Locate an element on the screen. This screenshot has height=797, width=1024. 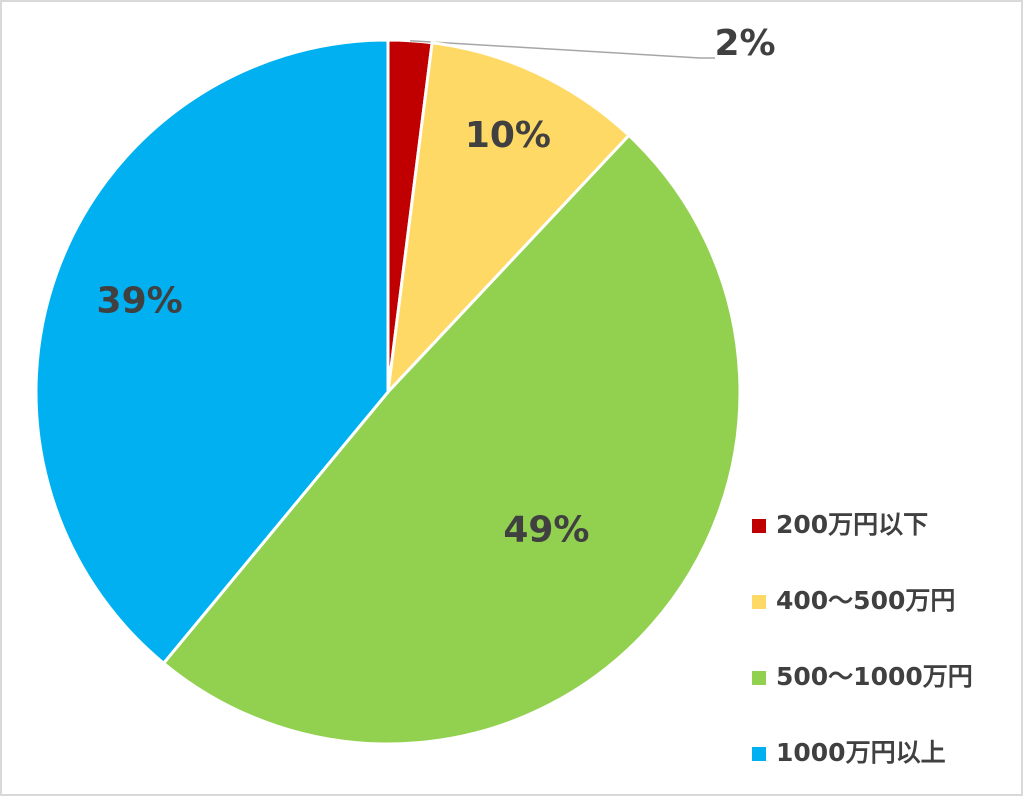
legend-label: 200万円以下 is located at coordinates (852, 524).